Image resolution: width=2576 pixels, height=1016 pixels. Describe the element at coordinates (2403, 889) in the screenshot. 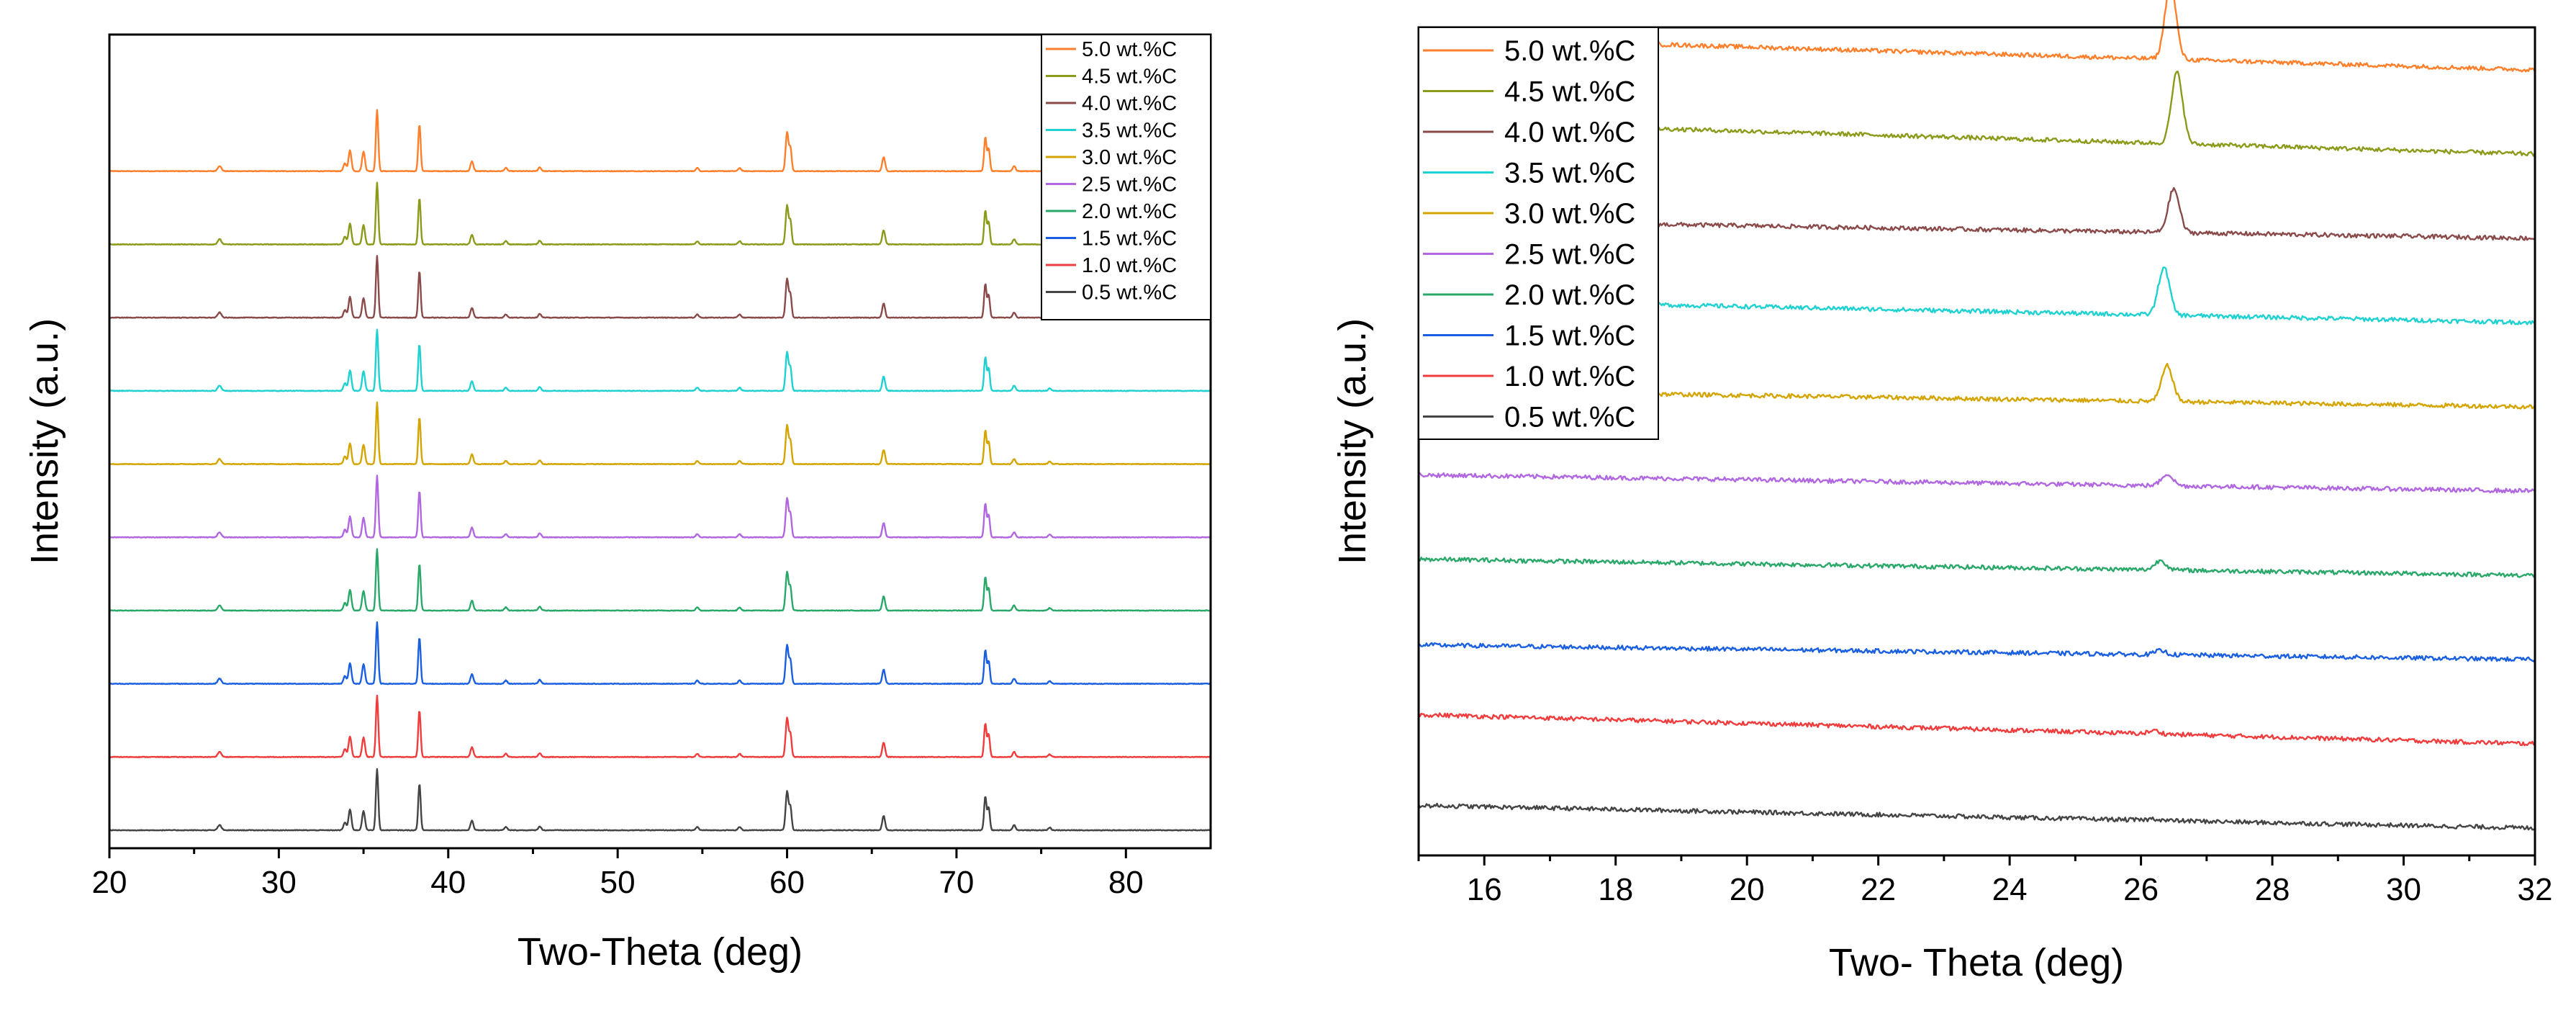

I see `chart-zoom-x-tick-label: 30` at that location.